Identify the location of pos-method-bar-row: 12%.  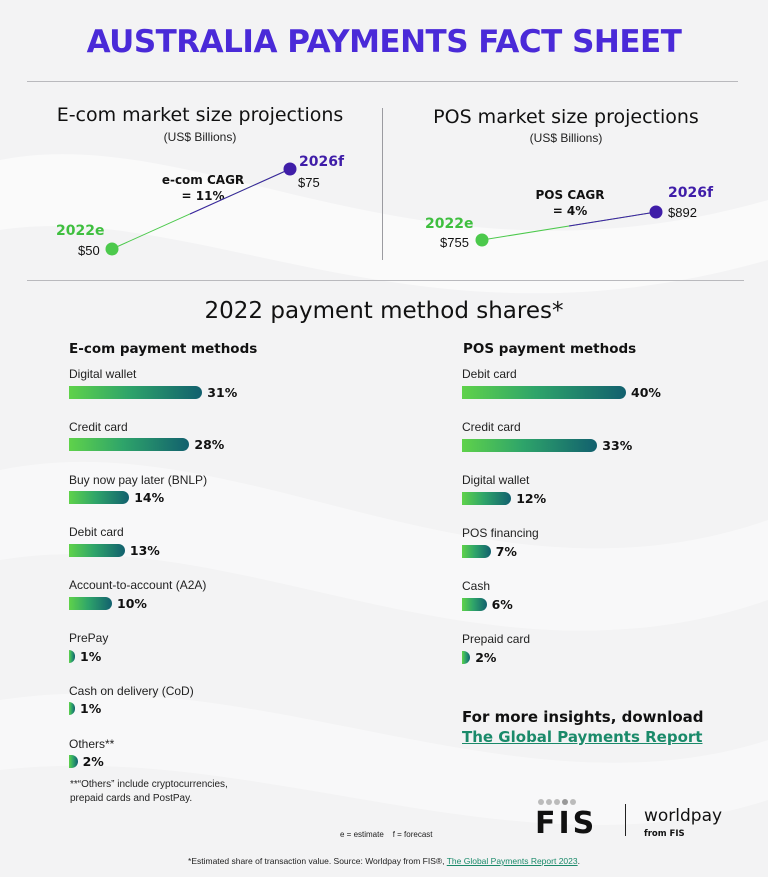
(612, 498).